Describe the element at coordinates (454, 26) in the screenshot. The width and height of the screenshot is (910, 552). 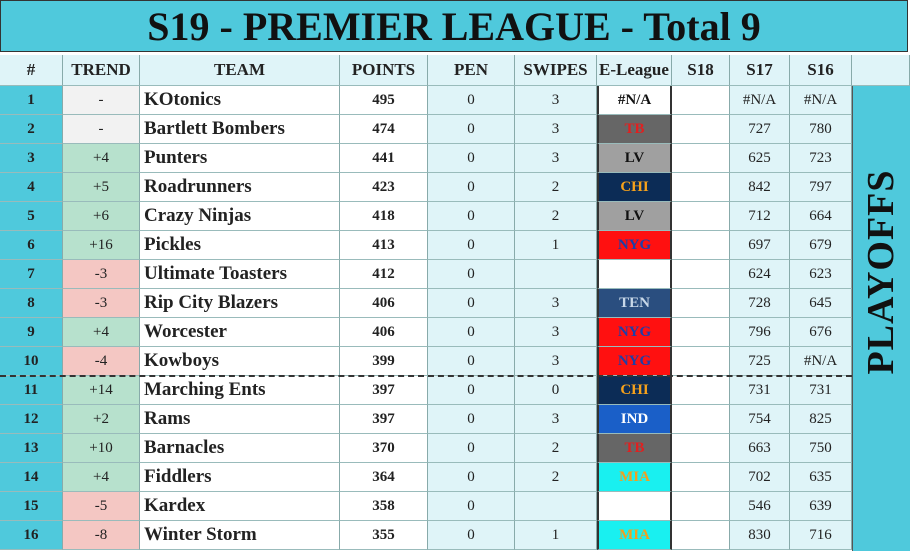
I see `title: S19 - PREMIER LEAGUE - Total 9` at that location.